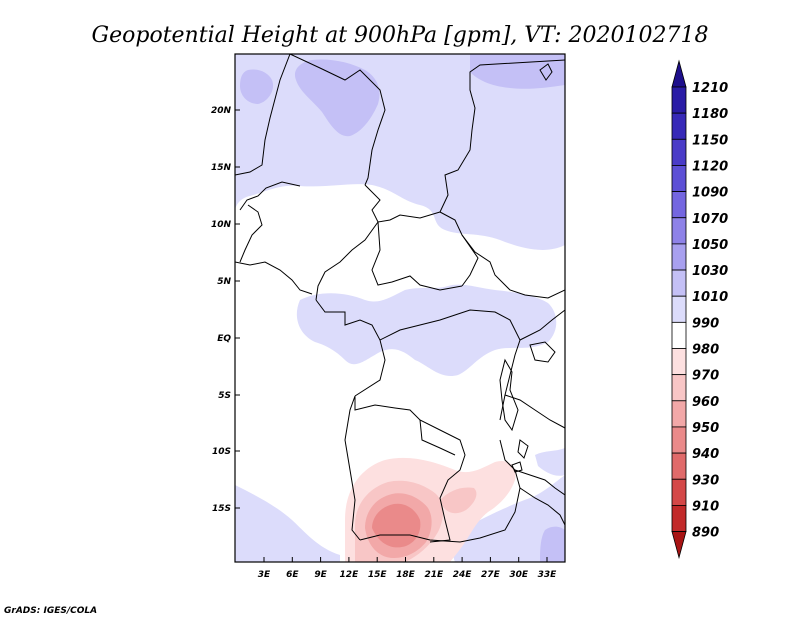  What do you see at coordinates (705, 428) in the screenshot?
I see `colorbar-level-label: 950` at bounding box center [705, 428].